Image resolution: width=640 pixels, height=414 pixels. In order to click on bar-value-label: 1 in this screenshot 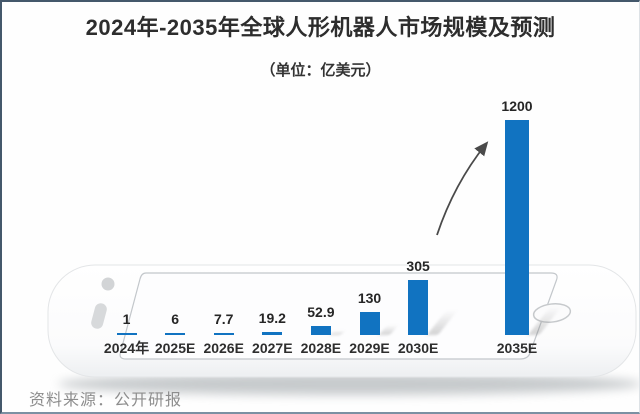, I will do `click(126, 319)`.